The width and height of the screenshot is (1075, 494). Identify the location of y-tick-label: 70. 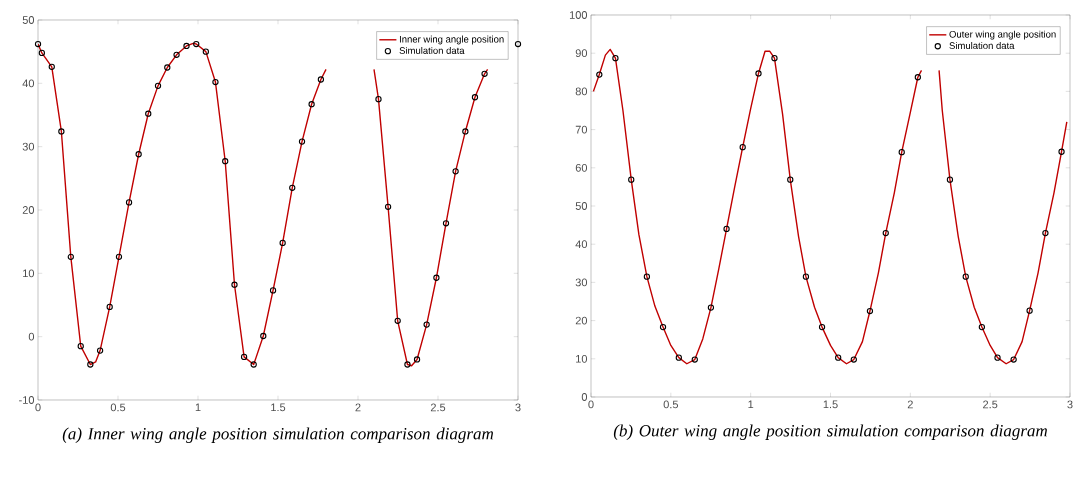
(581, 129).